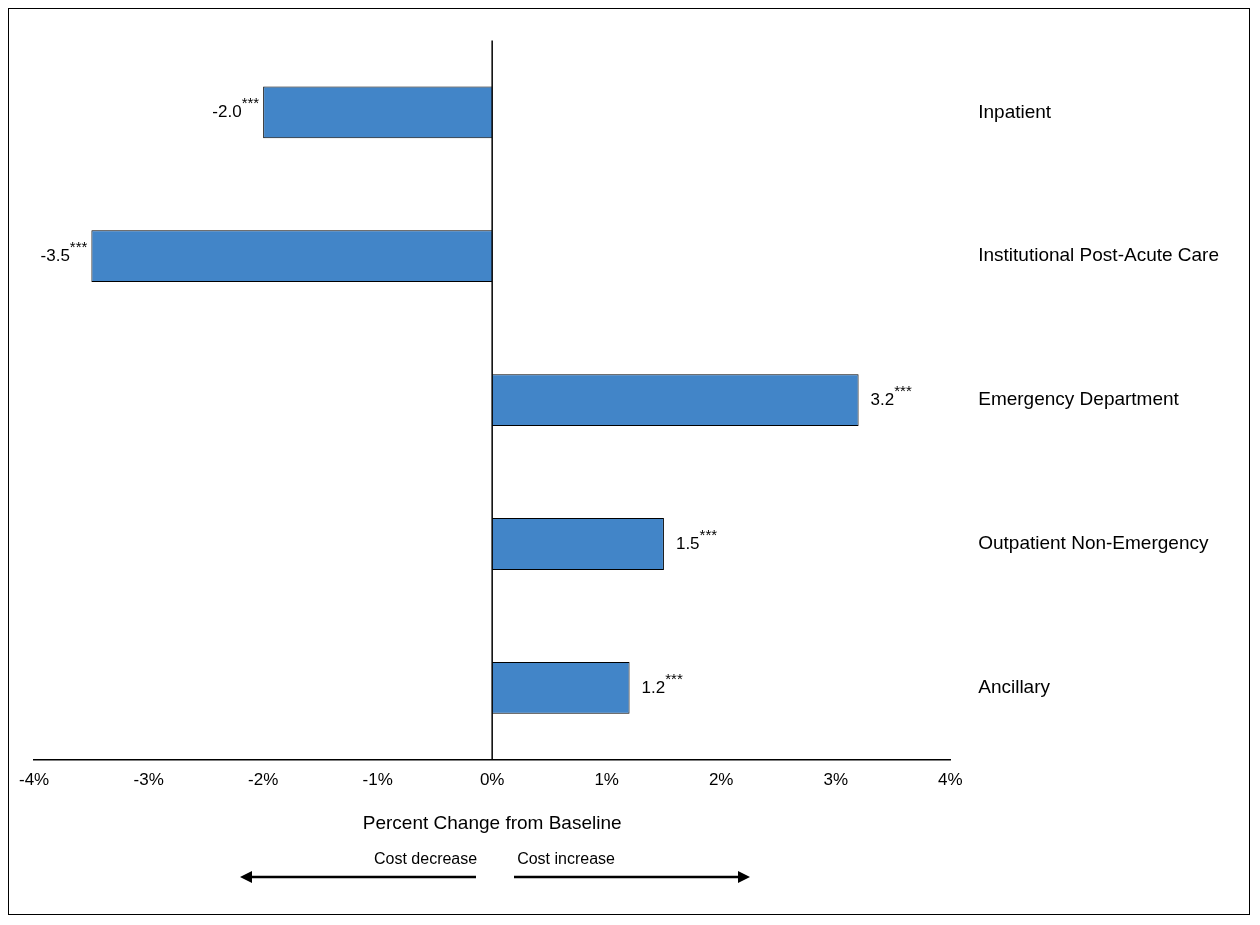 Image resolution: width=1260 pixels, height=925 pixels. I want to click on x-tick-label: 2%, so click(721, 779).